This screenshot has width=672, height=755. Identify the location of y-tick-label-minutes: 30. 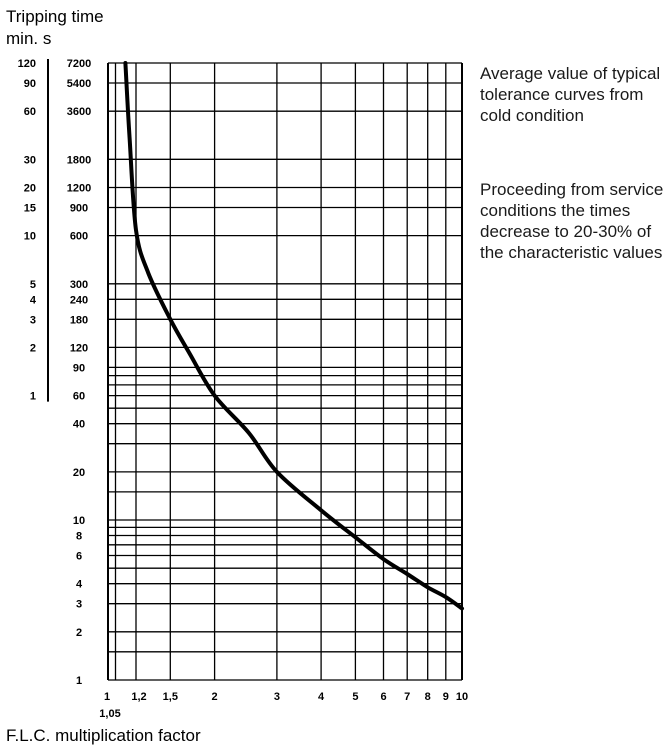
(30, 160).